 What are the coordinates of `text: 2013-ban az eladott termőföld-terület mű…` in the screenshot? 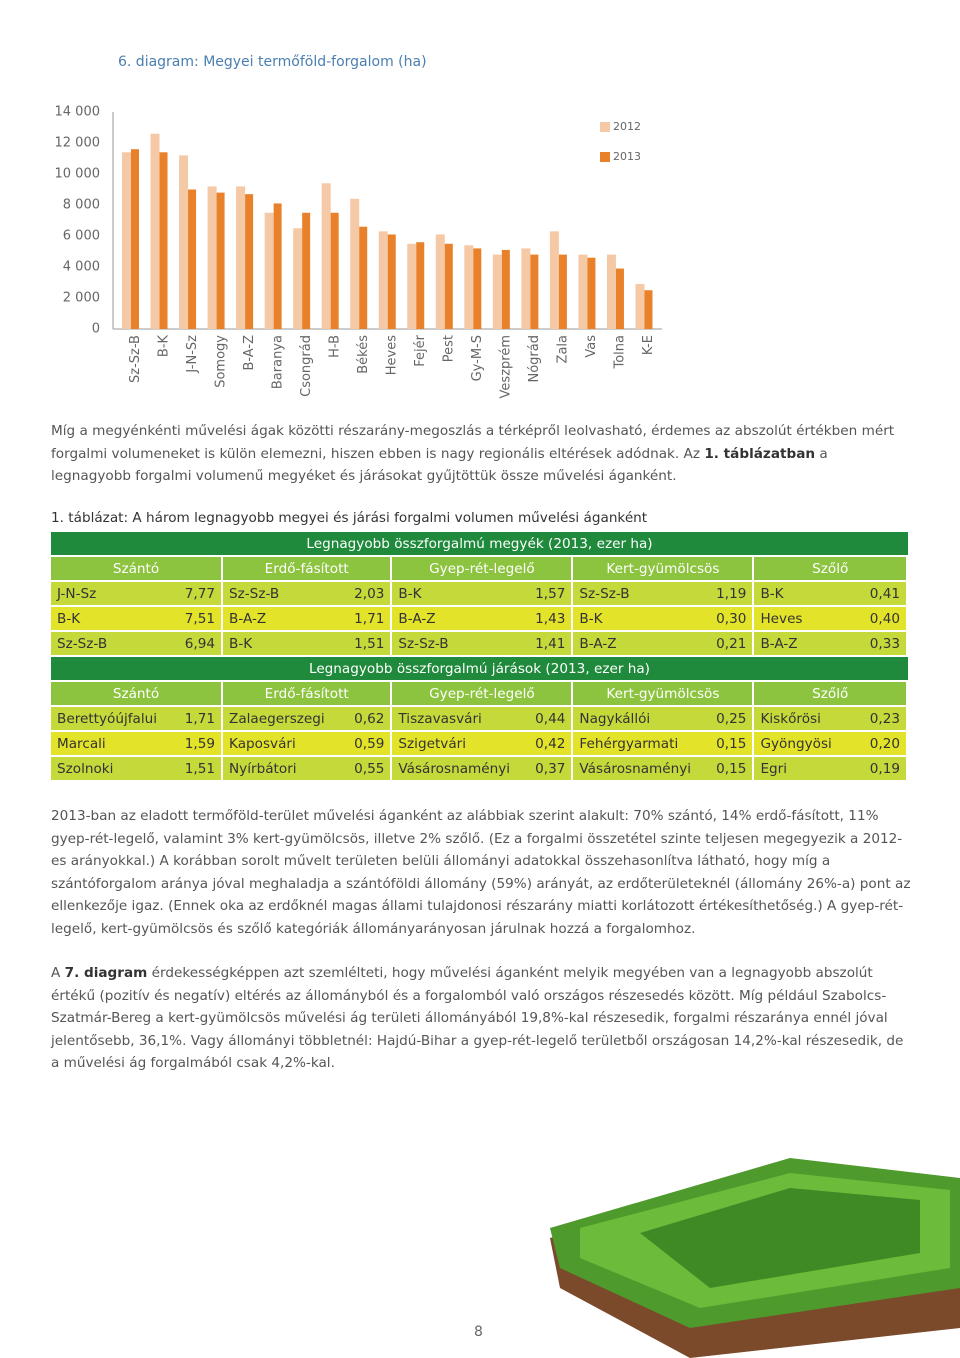 It's located at (481, 872).